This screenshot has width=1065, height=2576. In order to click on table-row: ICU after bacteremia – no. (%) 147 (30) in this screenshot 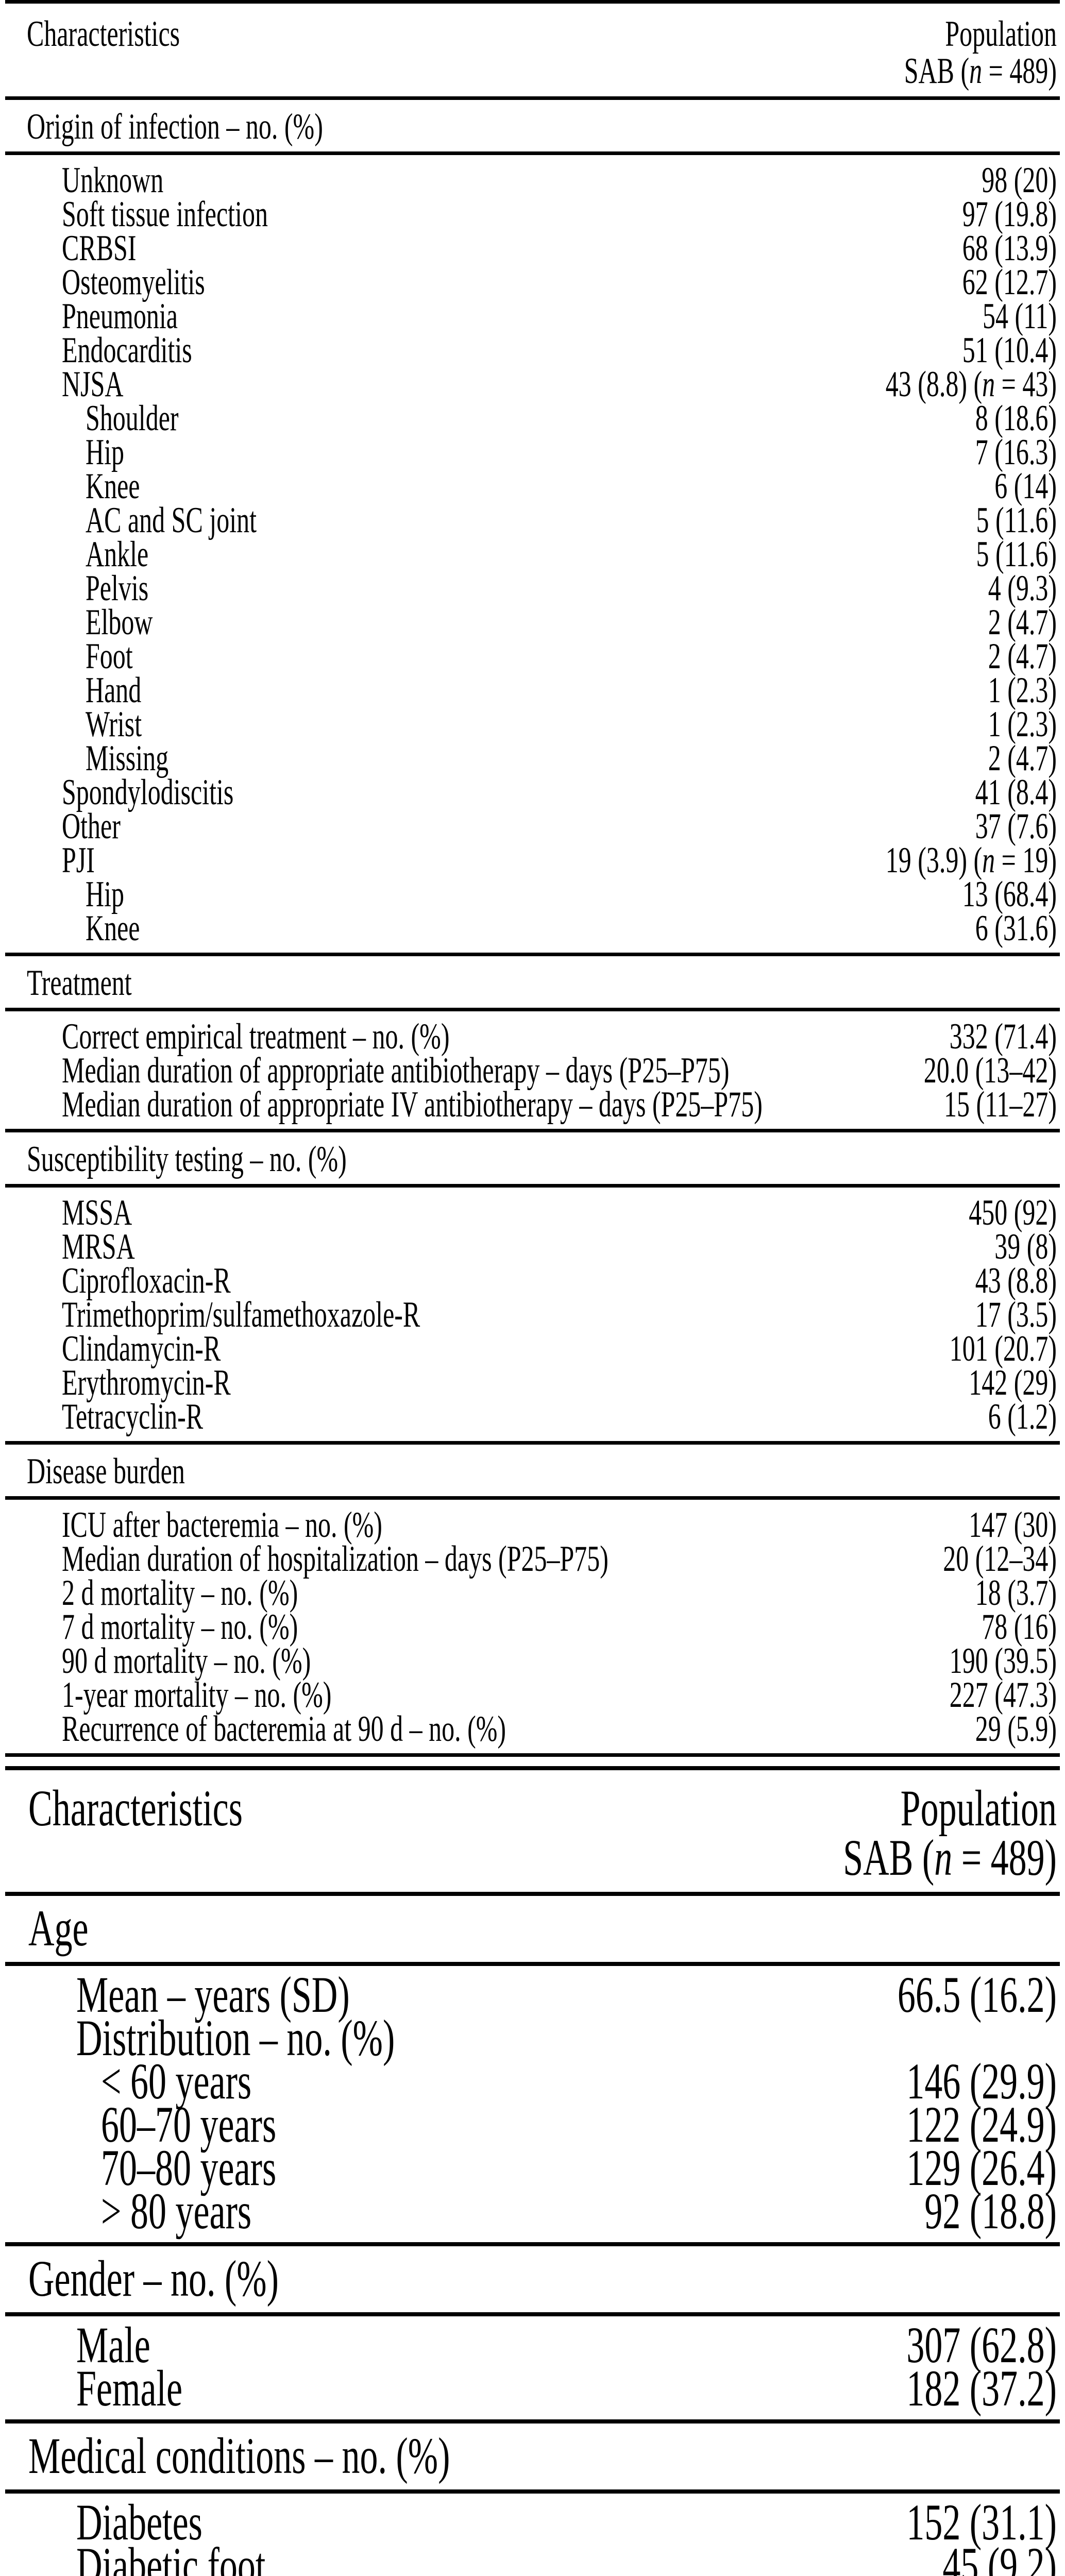, I will do `click(532, 1524)`.